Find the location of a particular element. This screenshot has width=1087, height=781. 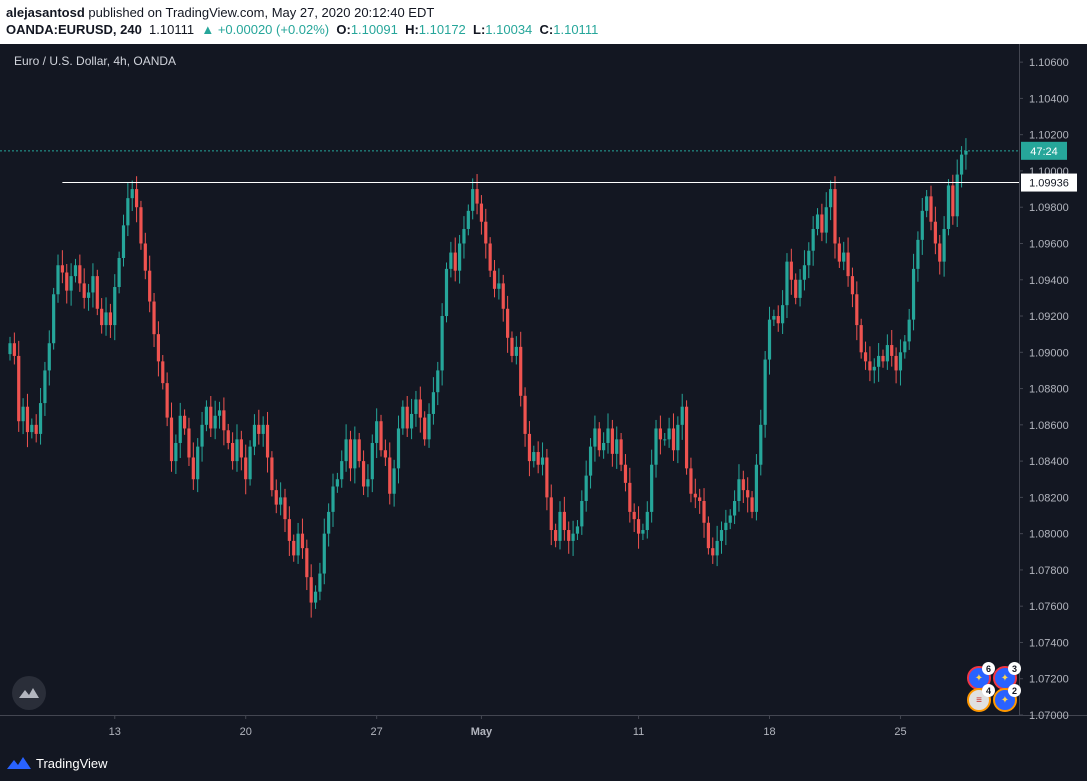

level-price-tag is located at coordinates (1049, 182).